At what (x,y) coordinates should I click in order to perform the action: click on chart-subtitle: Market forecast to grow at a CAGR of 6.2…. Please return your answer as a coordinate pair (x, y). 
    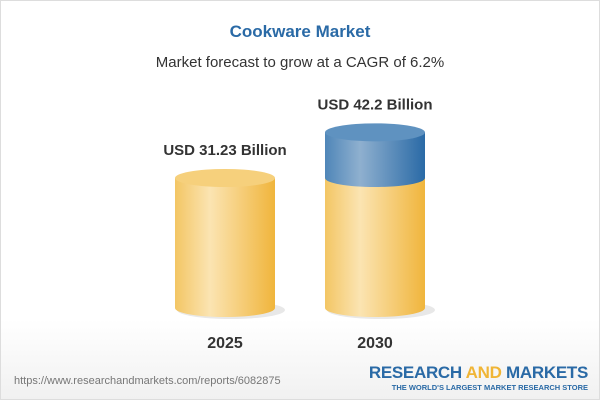
    Looking at the image, I should click on (300, 62).